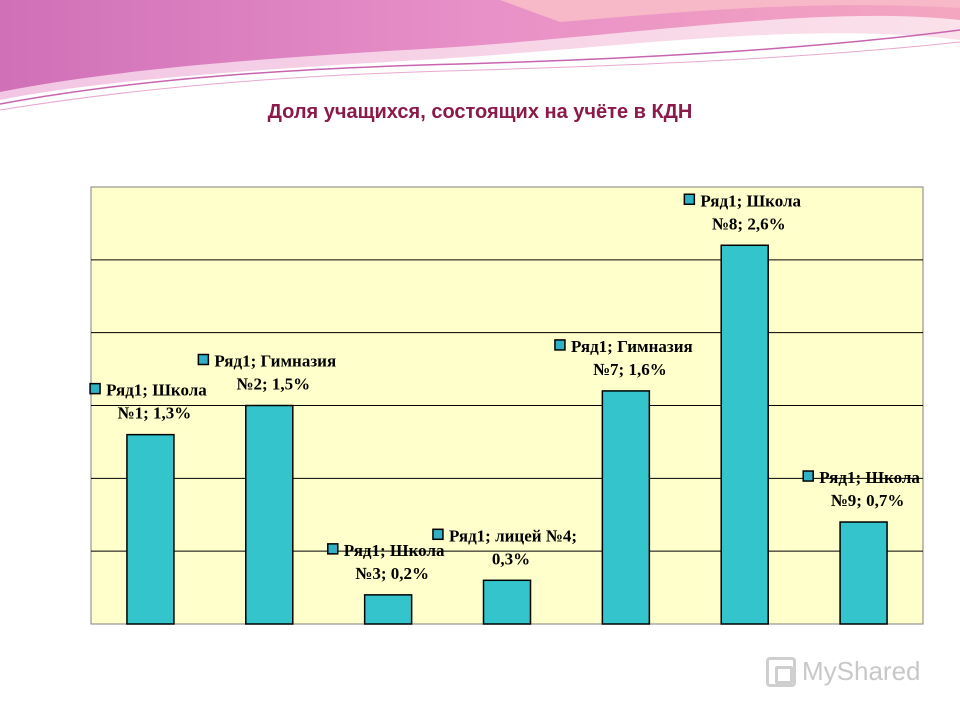  I want to click on data-label-7: Ряд1; Школа №9; 0,7%, so click(861, 489).